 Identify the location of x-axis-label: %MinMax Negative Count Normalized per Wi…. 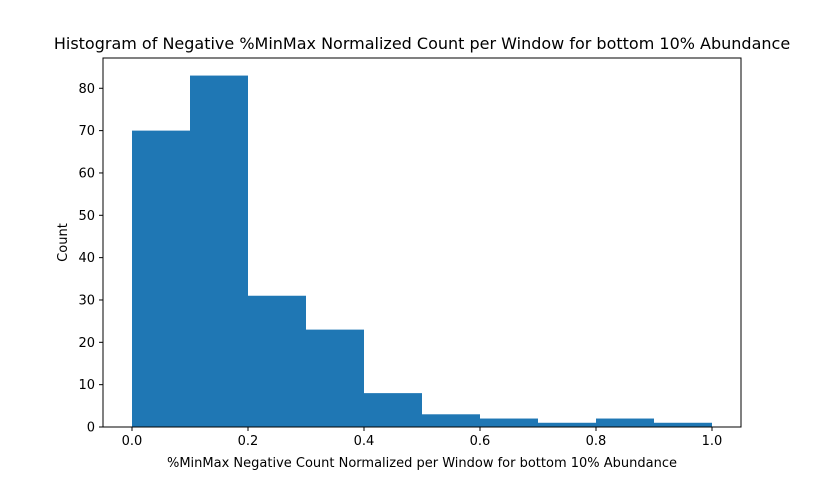
(422, 463).